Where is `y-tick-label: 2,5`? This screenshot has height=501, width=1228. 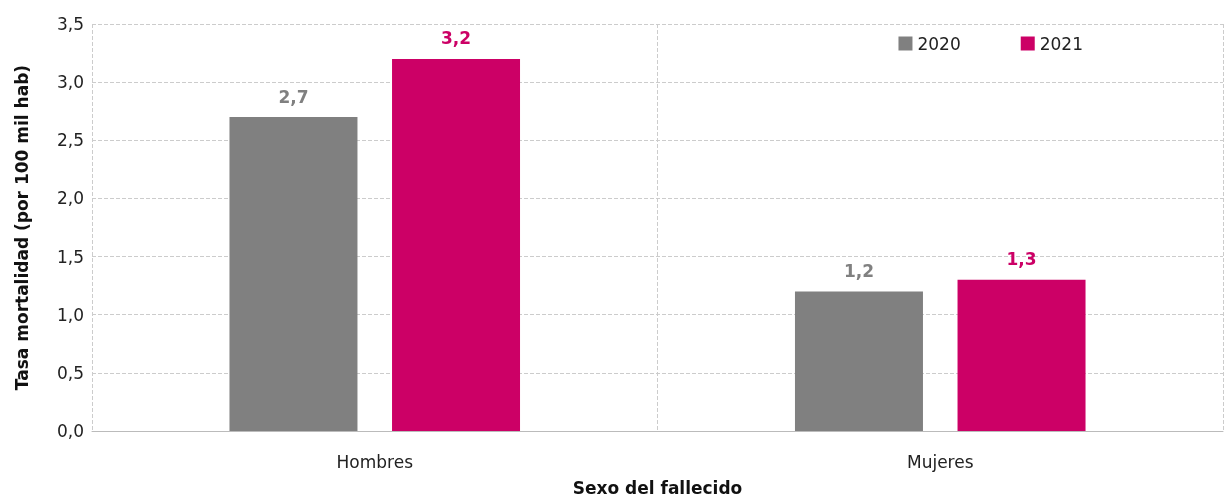
y-tick-label: 2,5 is located at coordinates (70, 140).